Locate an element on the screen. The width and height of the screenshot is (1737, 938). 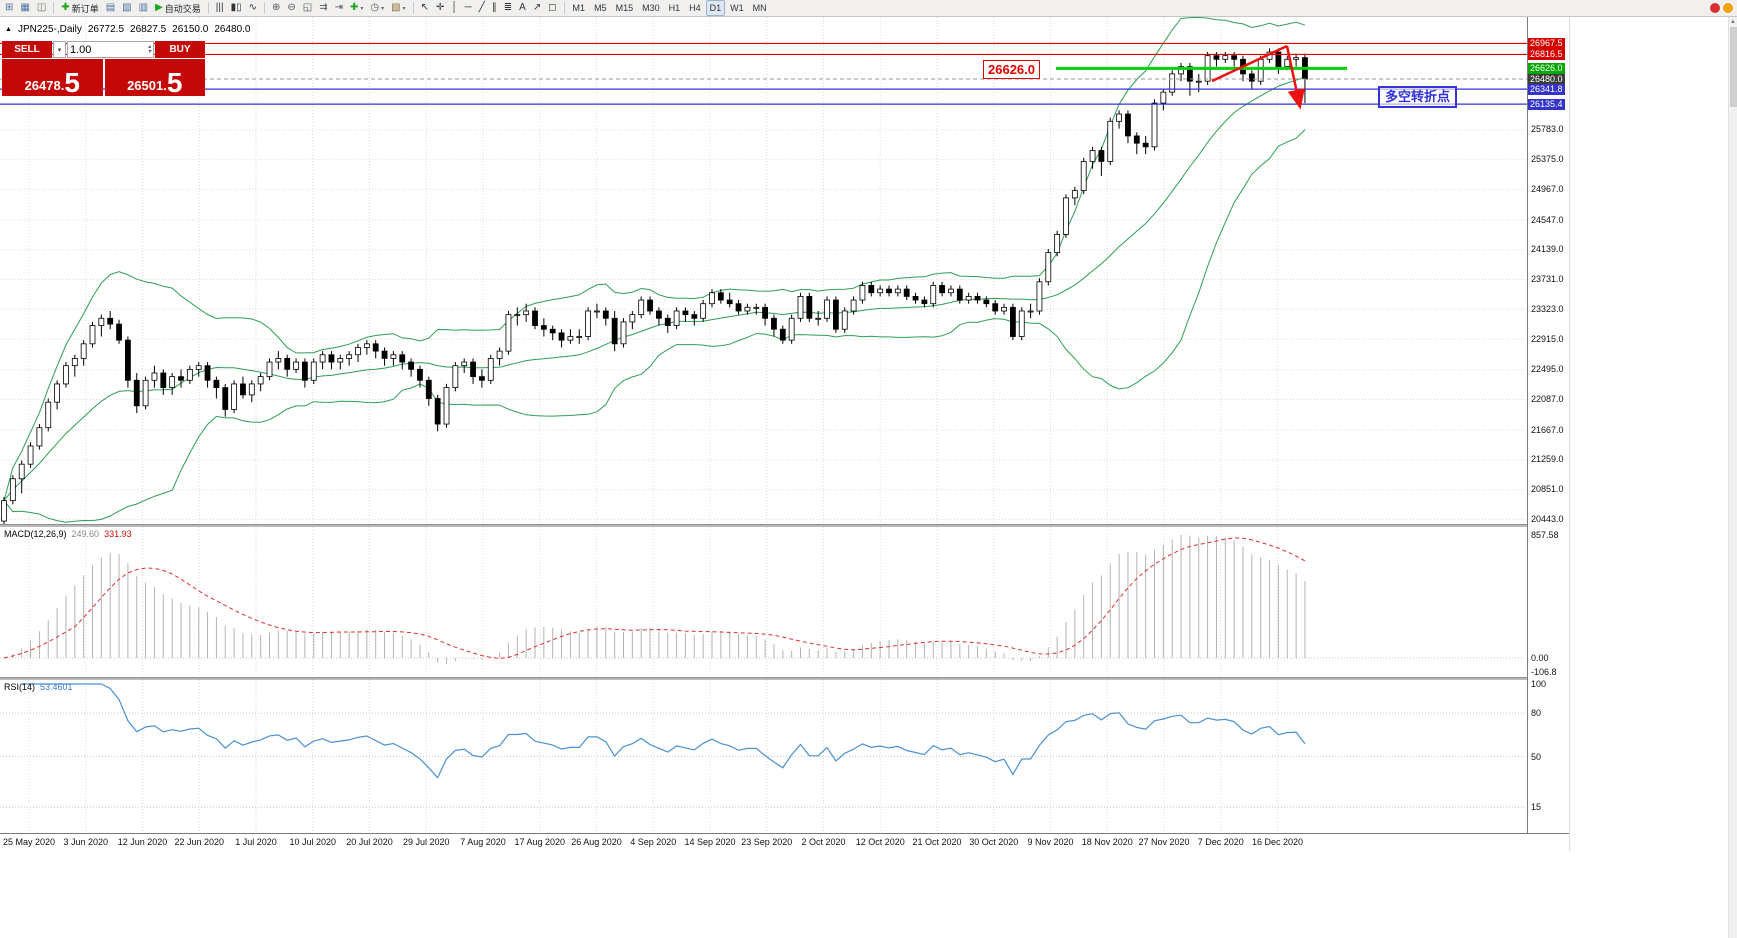
volume-increase-icon: ▴ is located at coordinates (149, 46).